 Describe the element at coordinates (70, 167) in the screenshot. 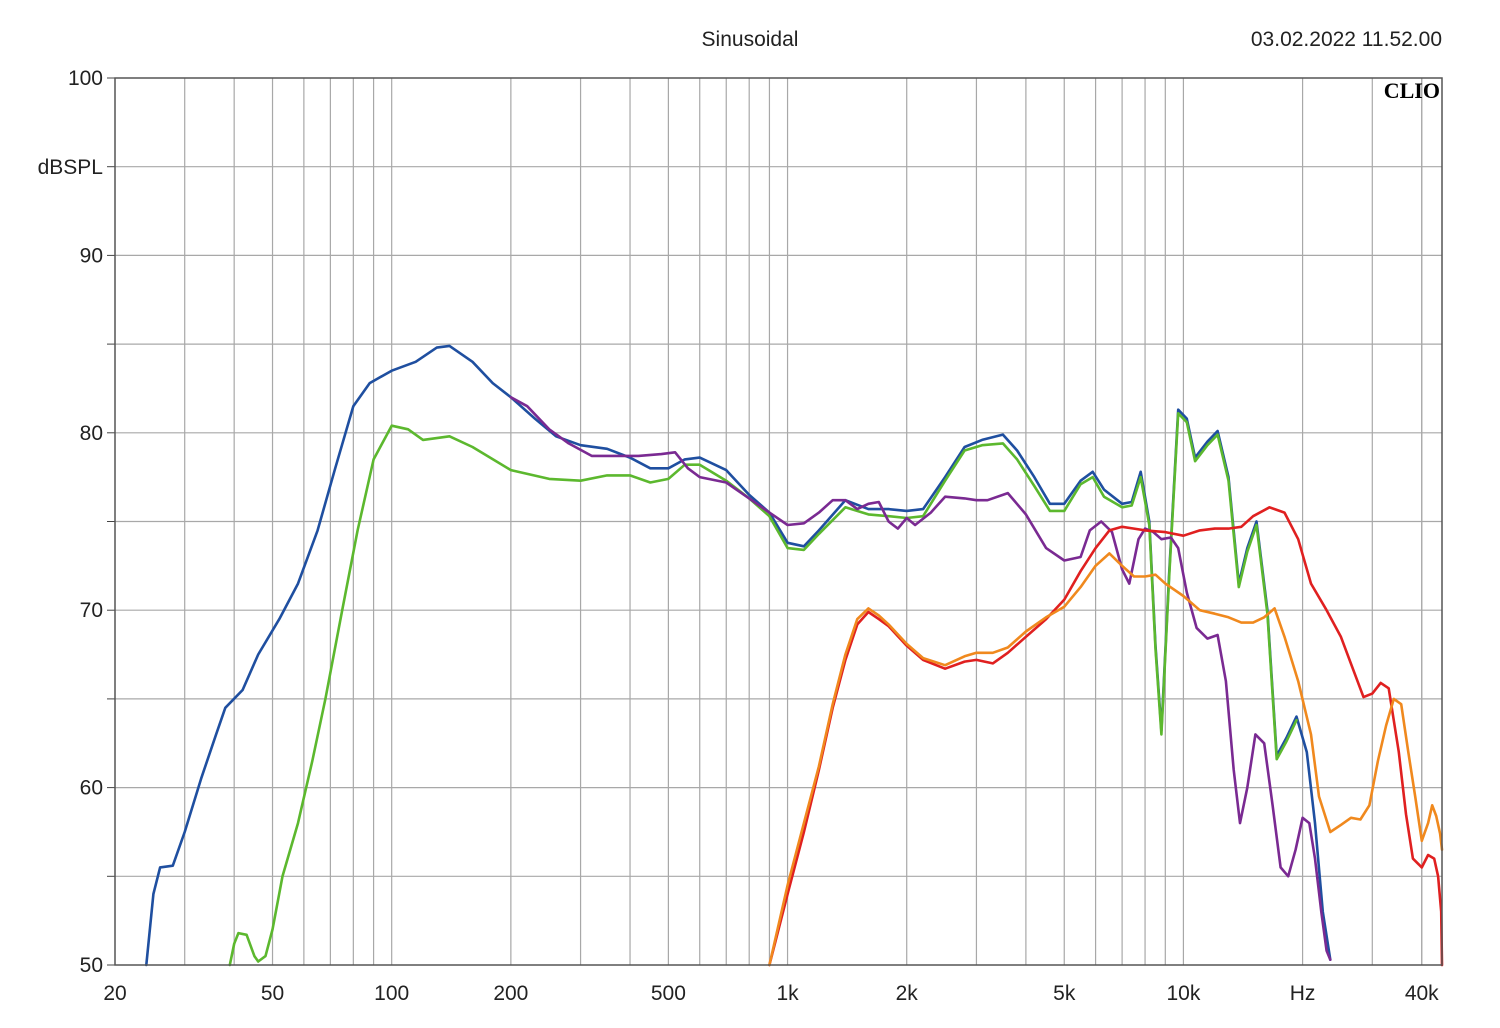

I see `y-axis-label: dBSPL` at that location.